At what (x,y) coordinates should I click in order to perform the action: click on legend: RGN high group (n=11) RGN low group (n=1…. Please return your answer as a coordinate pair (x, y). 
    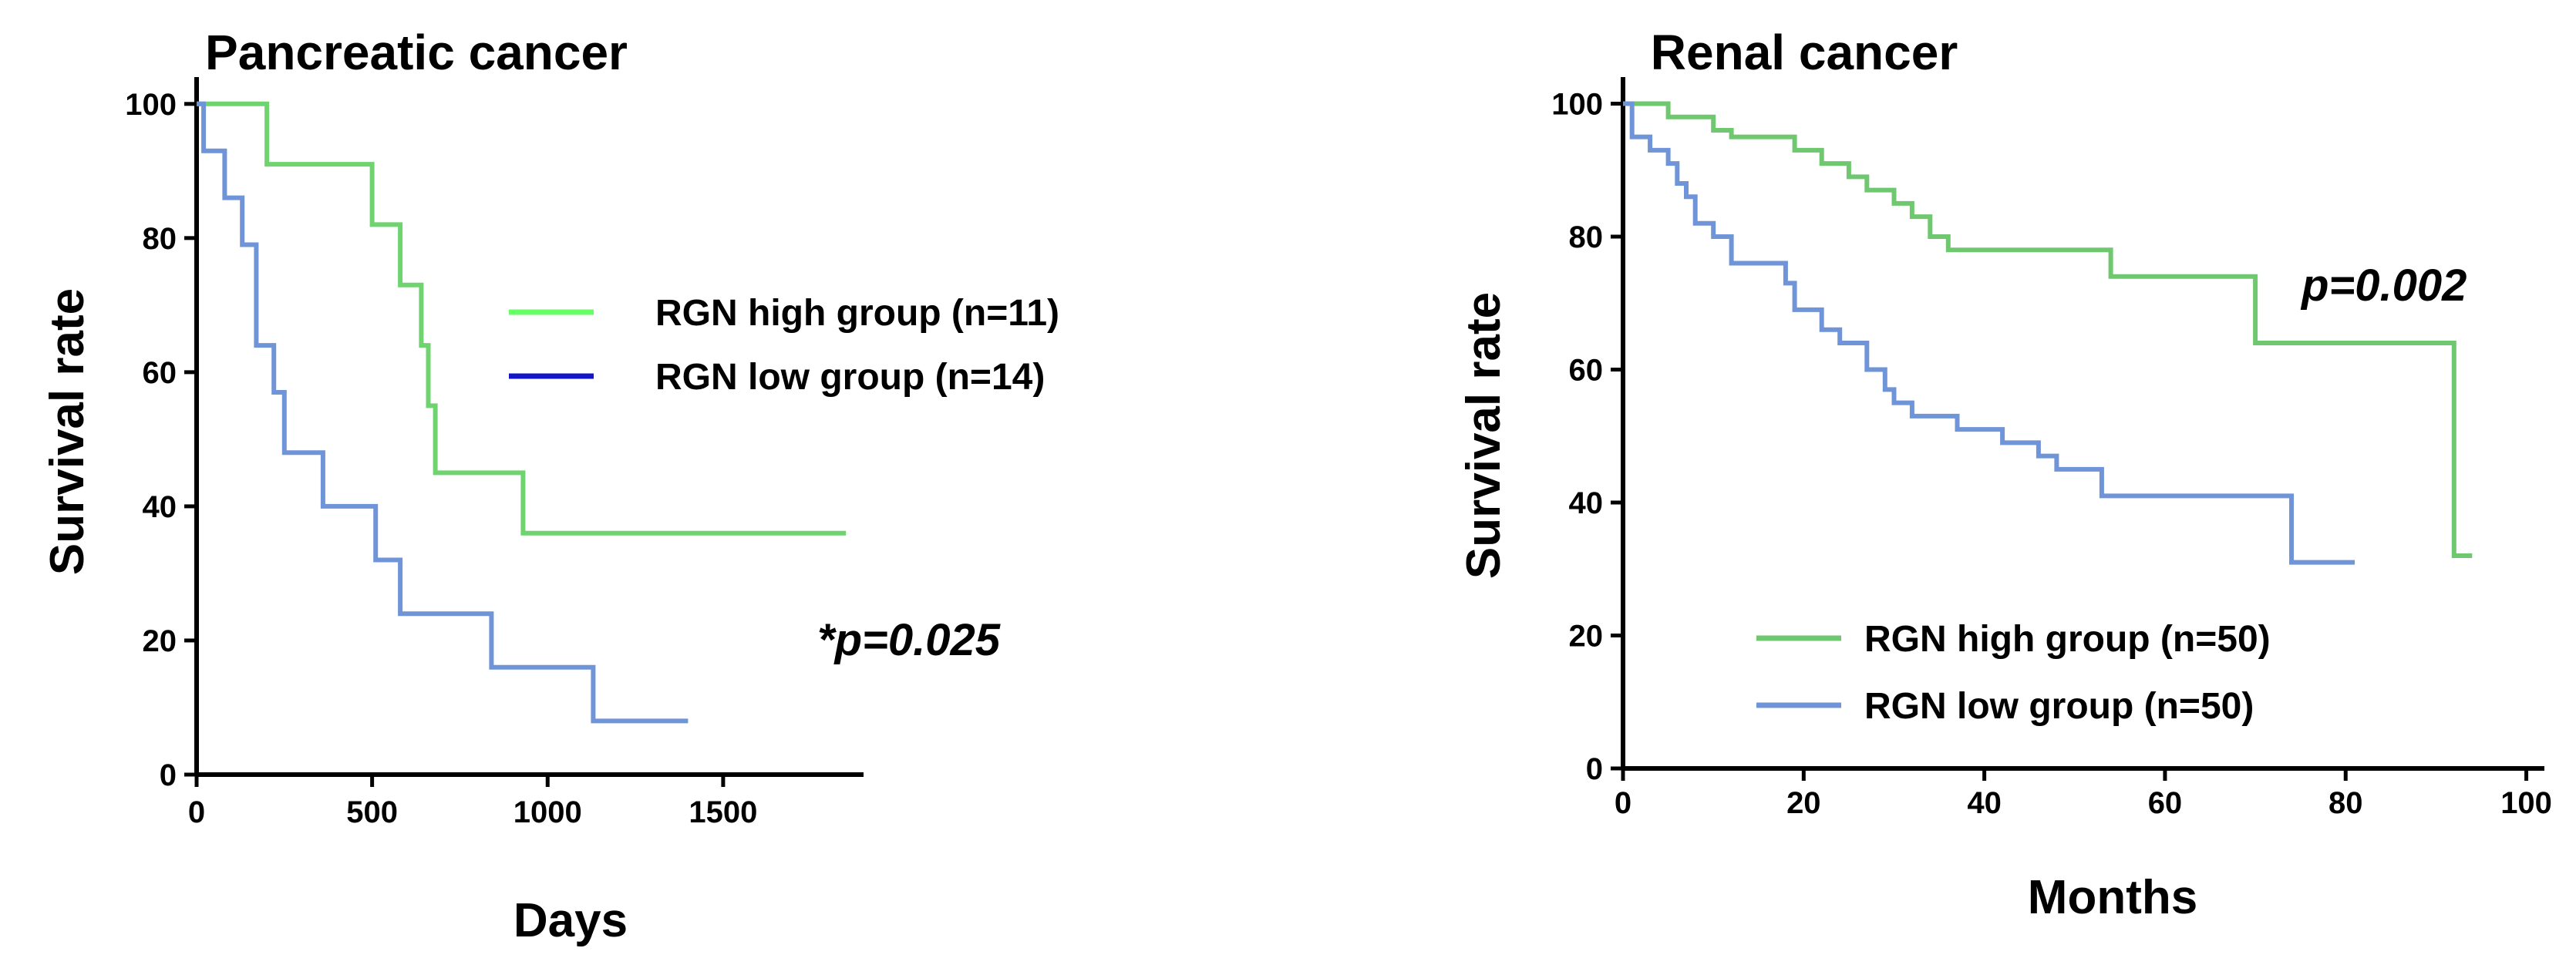
    Looking at the image, I should click on (784, 345).